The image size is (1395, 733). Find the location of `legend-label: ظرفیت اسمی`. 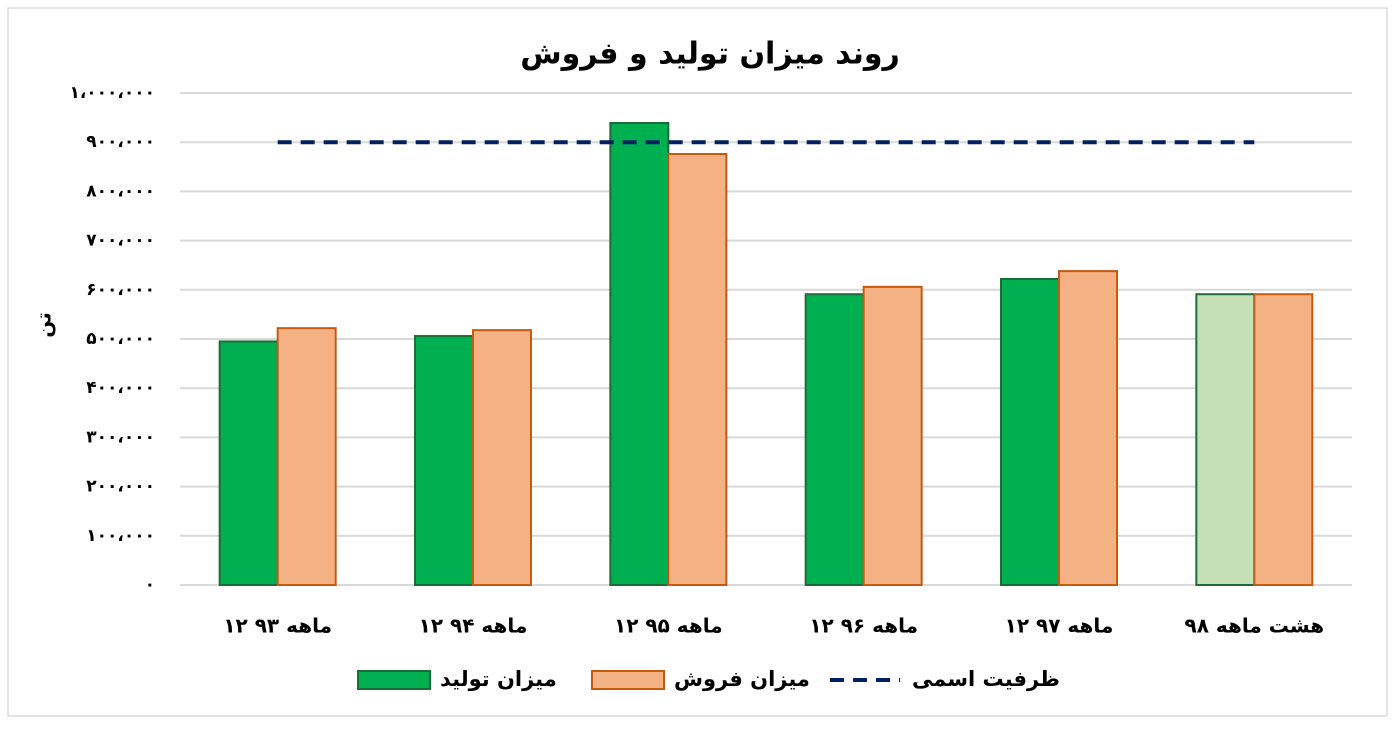

legend-label: ظرفیت اسمی is located at coordinates (986, 679).